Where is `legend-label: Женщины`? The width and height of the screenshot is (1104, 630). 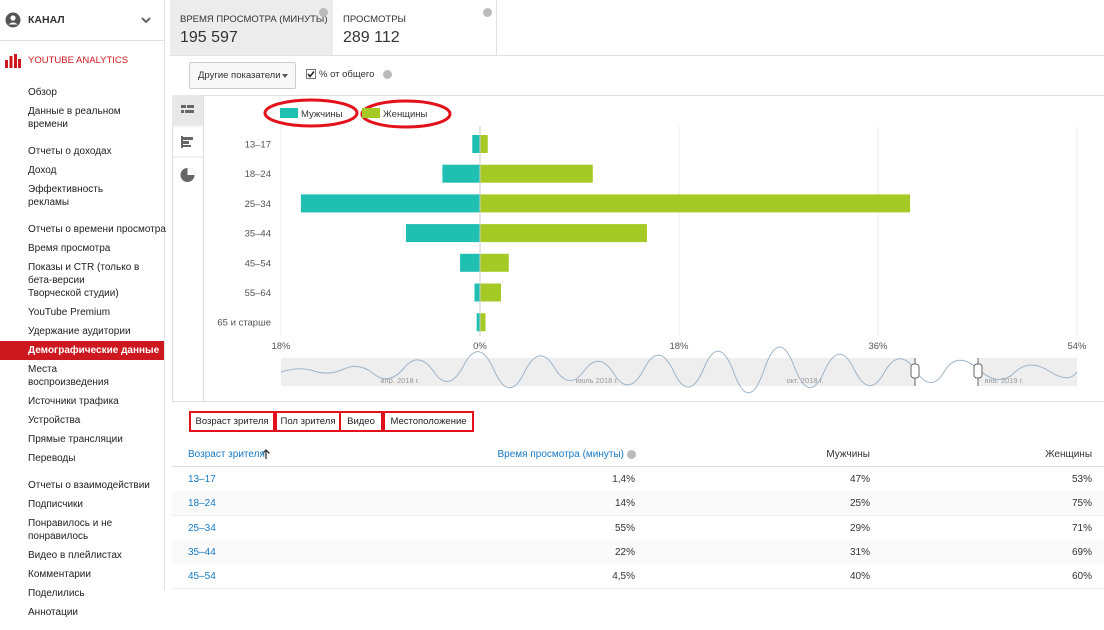
legend-label: Женщины is located at coordinates (405, 114).